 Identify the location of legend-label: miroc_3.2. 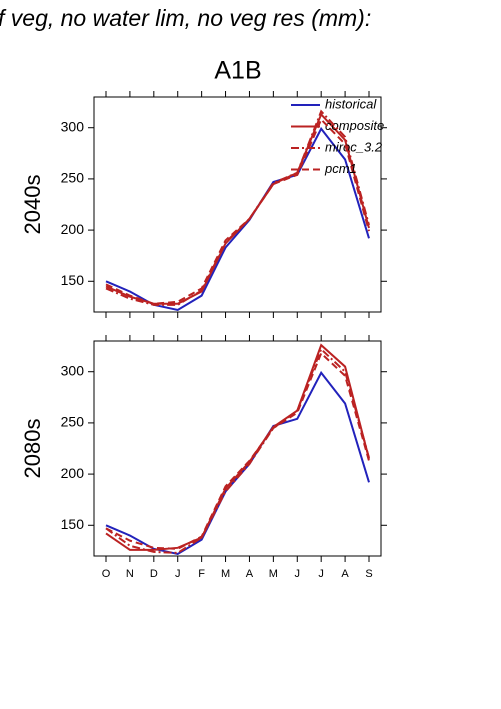
(354, 146).